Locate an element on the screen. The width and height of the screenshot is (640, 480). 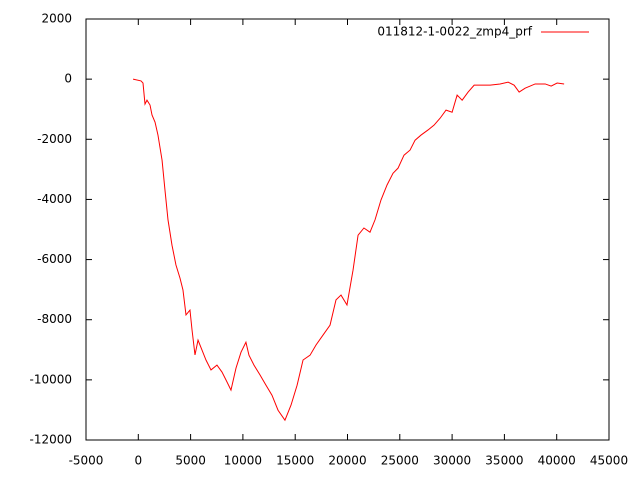
x-tick-label: -5000 is located at coordinates (86, 461).